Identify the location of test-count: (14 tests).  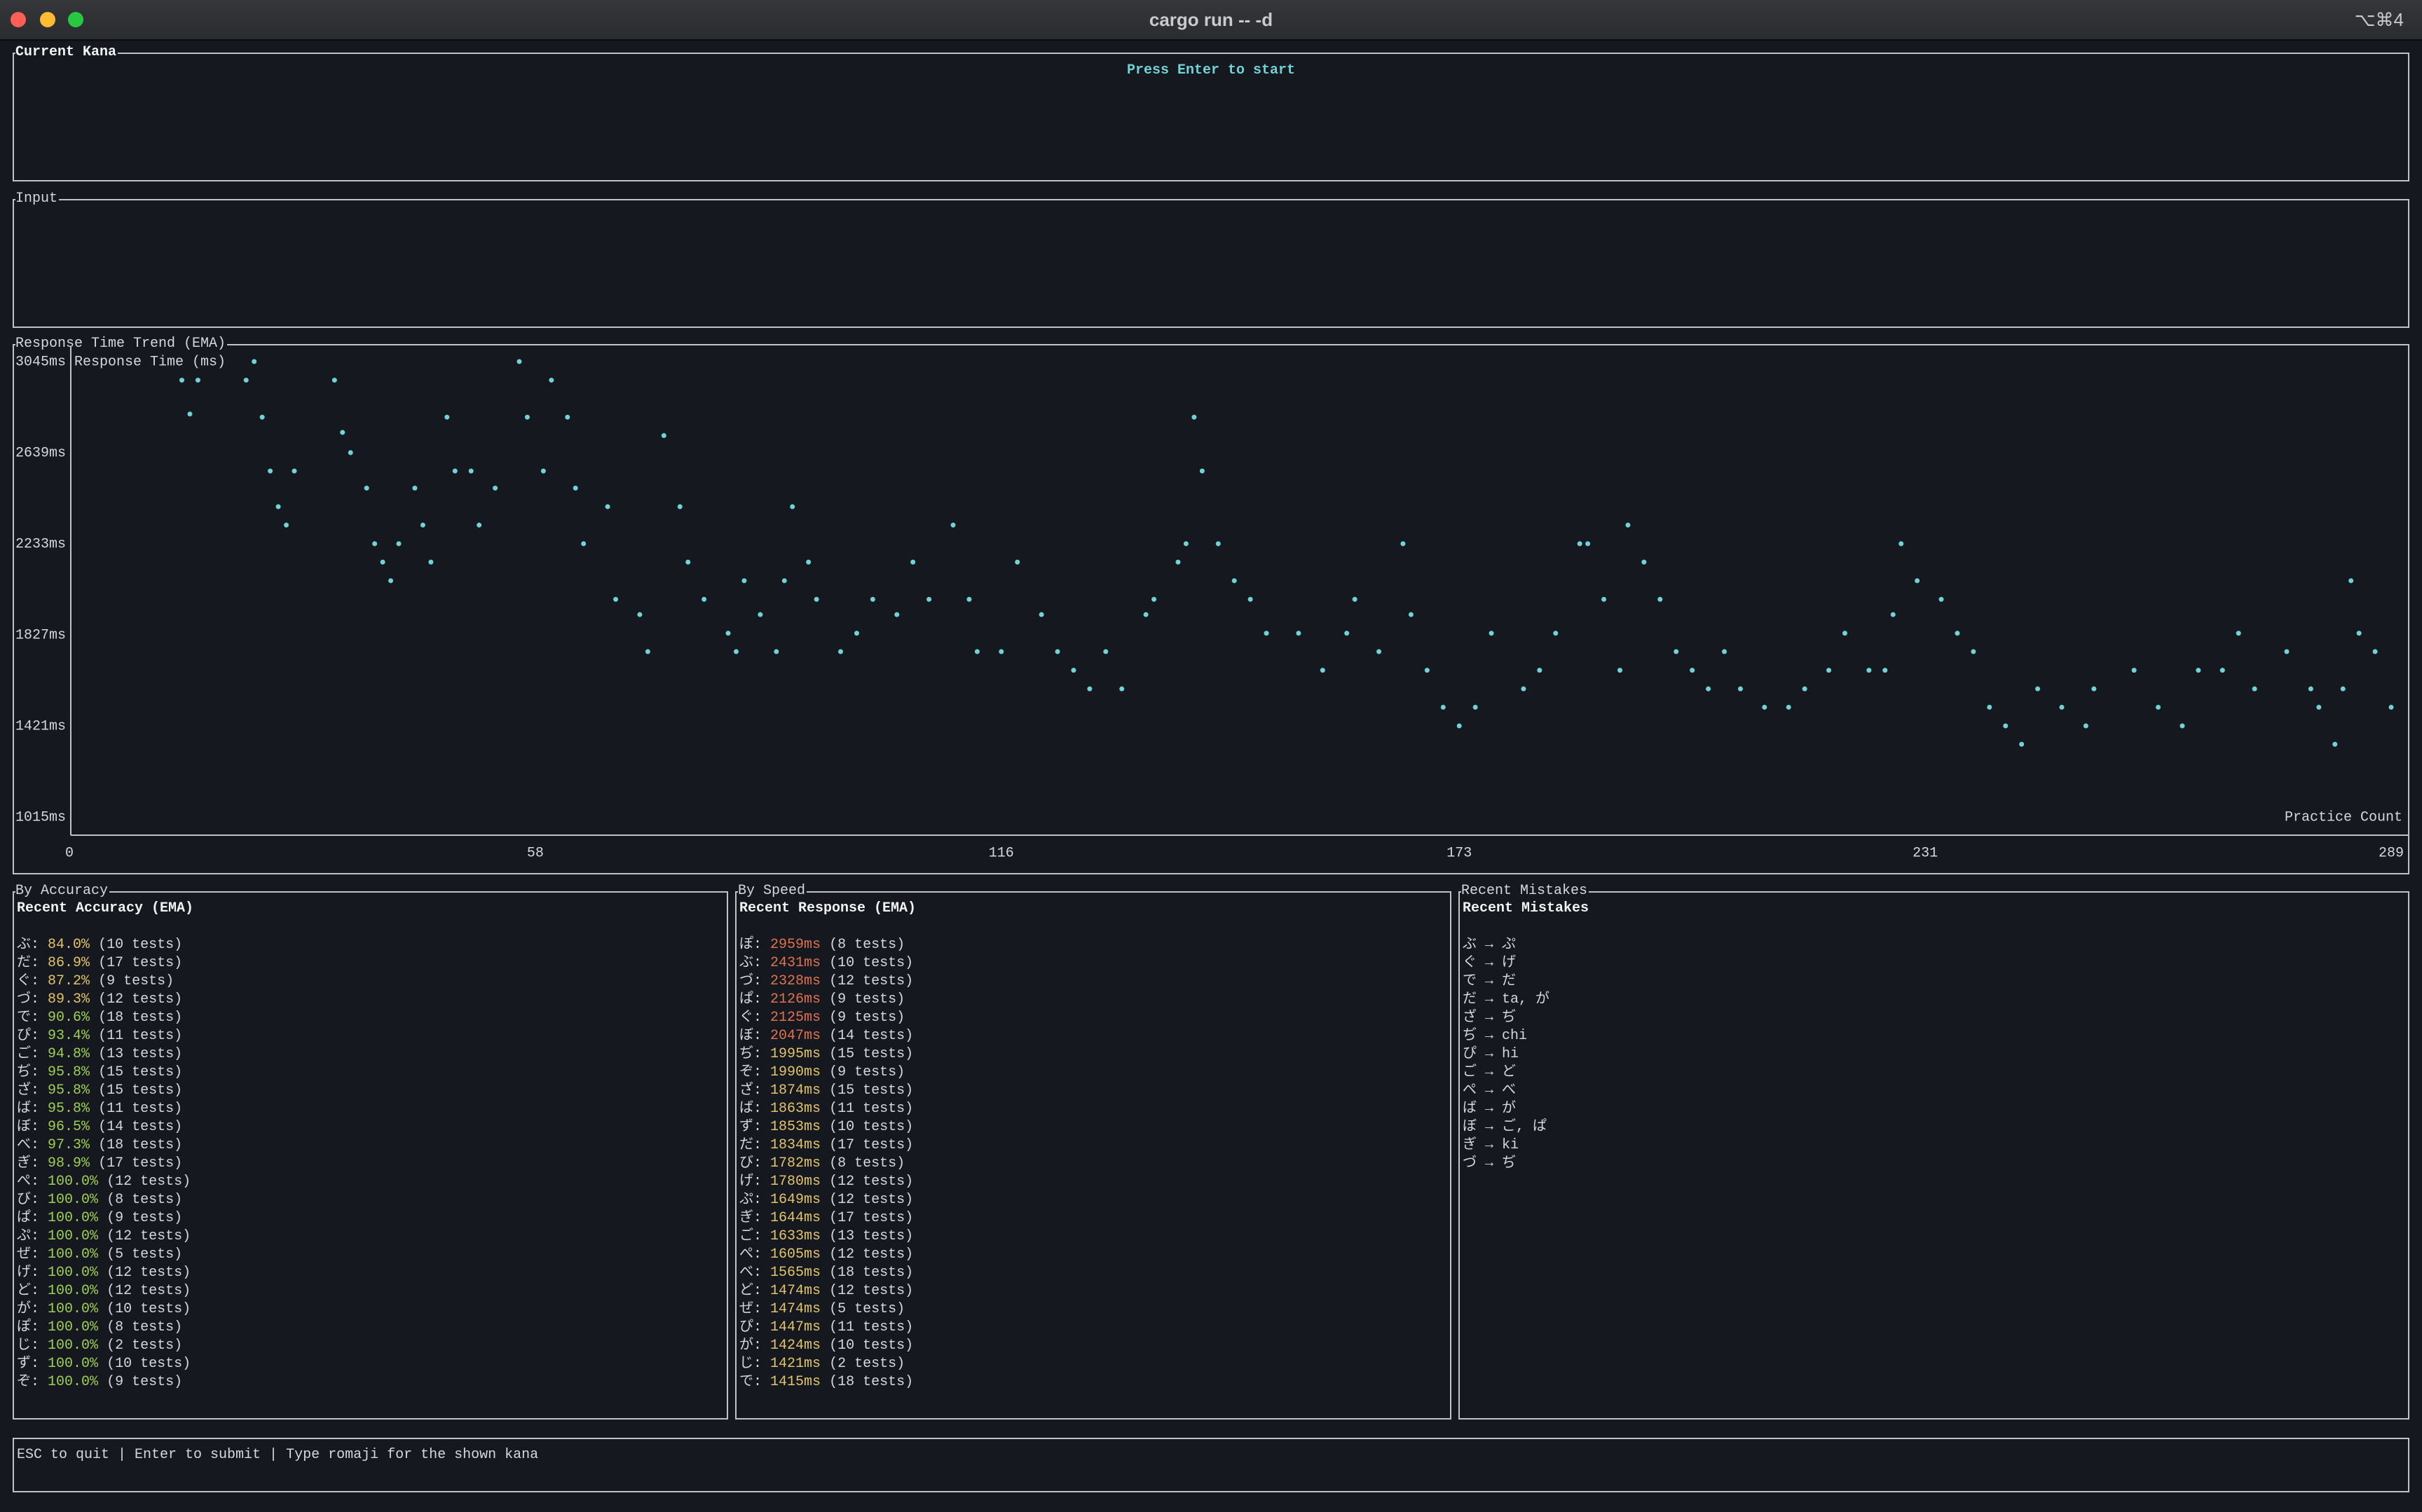
(871, 1036).